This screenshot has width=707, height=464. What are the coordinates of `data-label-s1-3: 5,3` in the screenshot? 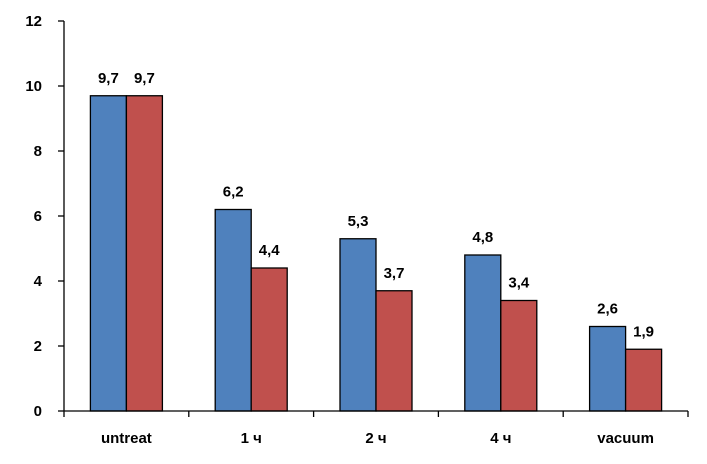 It's located at (358, 221).